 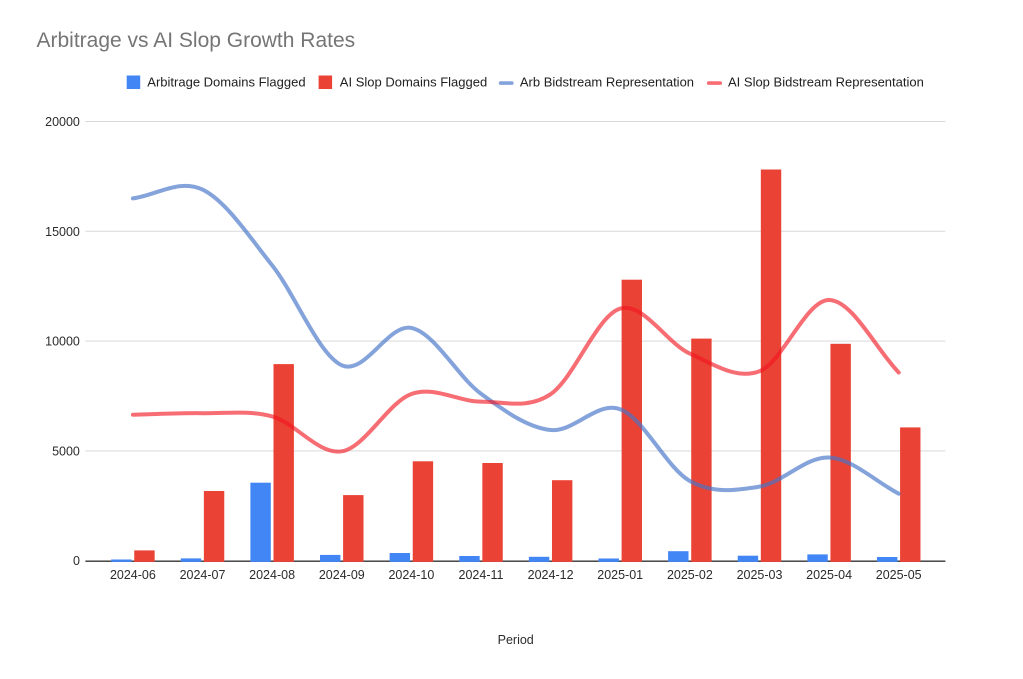 I want to click on svg-text: 20000, so click(x=62, y=122).